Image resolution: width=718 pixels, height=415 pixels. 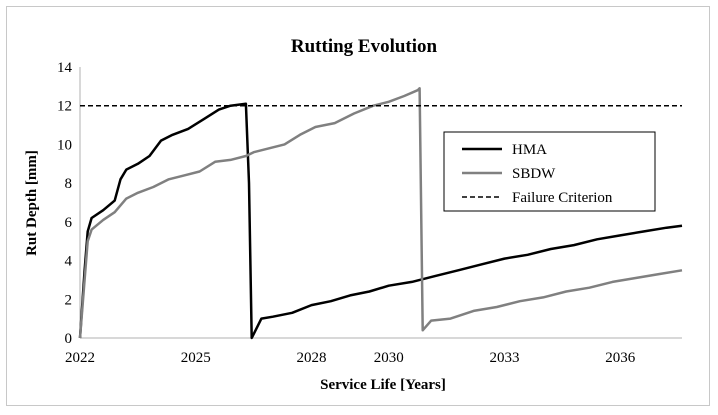 What do you see at coordinates (69, 184) in the screenshot?
I see `y-tick-label: 8` at bounding box center [69, 184].